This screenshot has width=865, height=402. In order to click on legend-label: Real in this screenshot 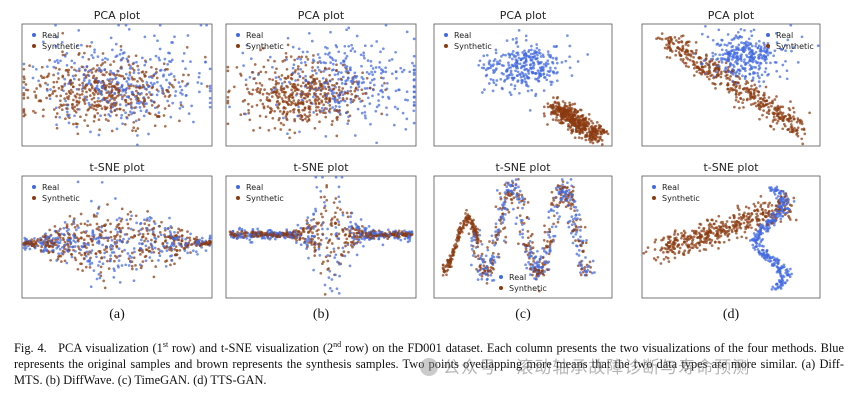, I will do `click(784, 35)`.